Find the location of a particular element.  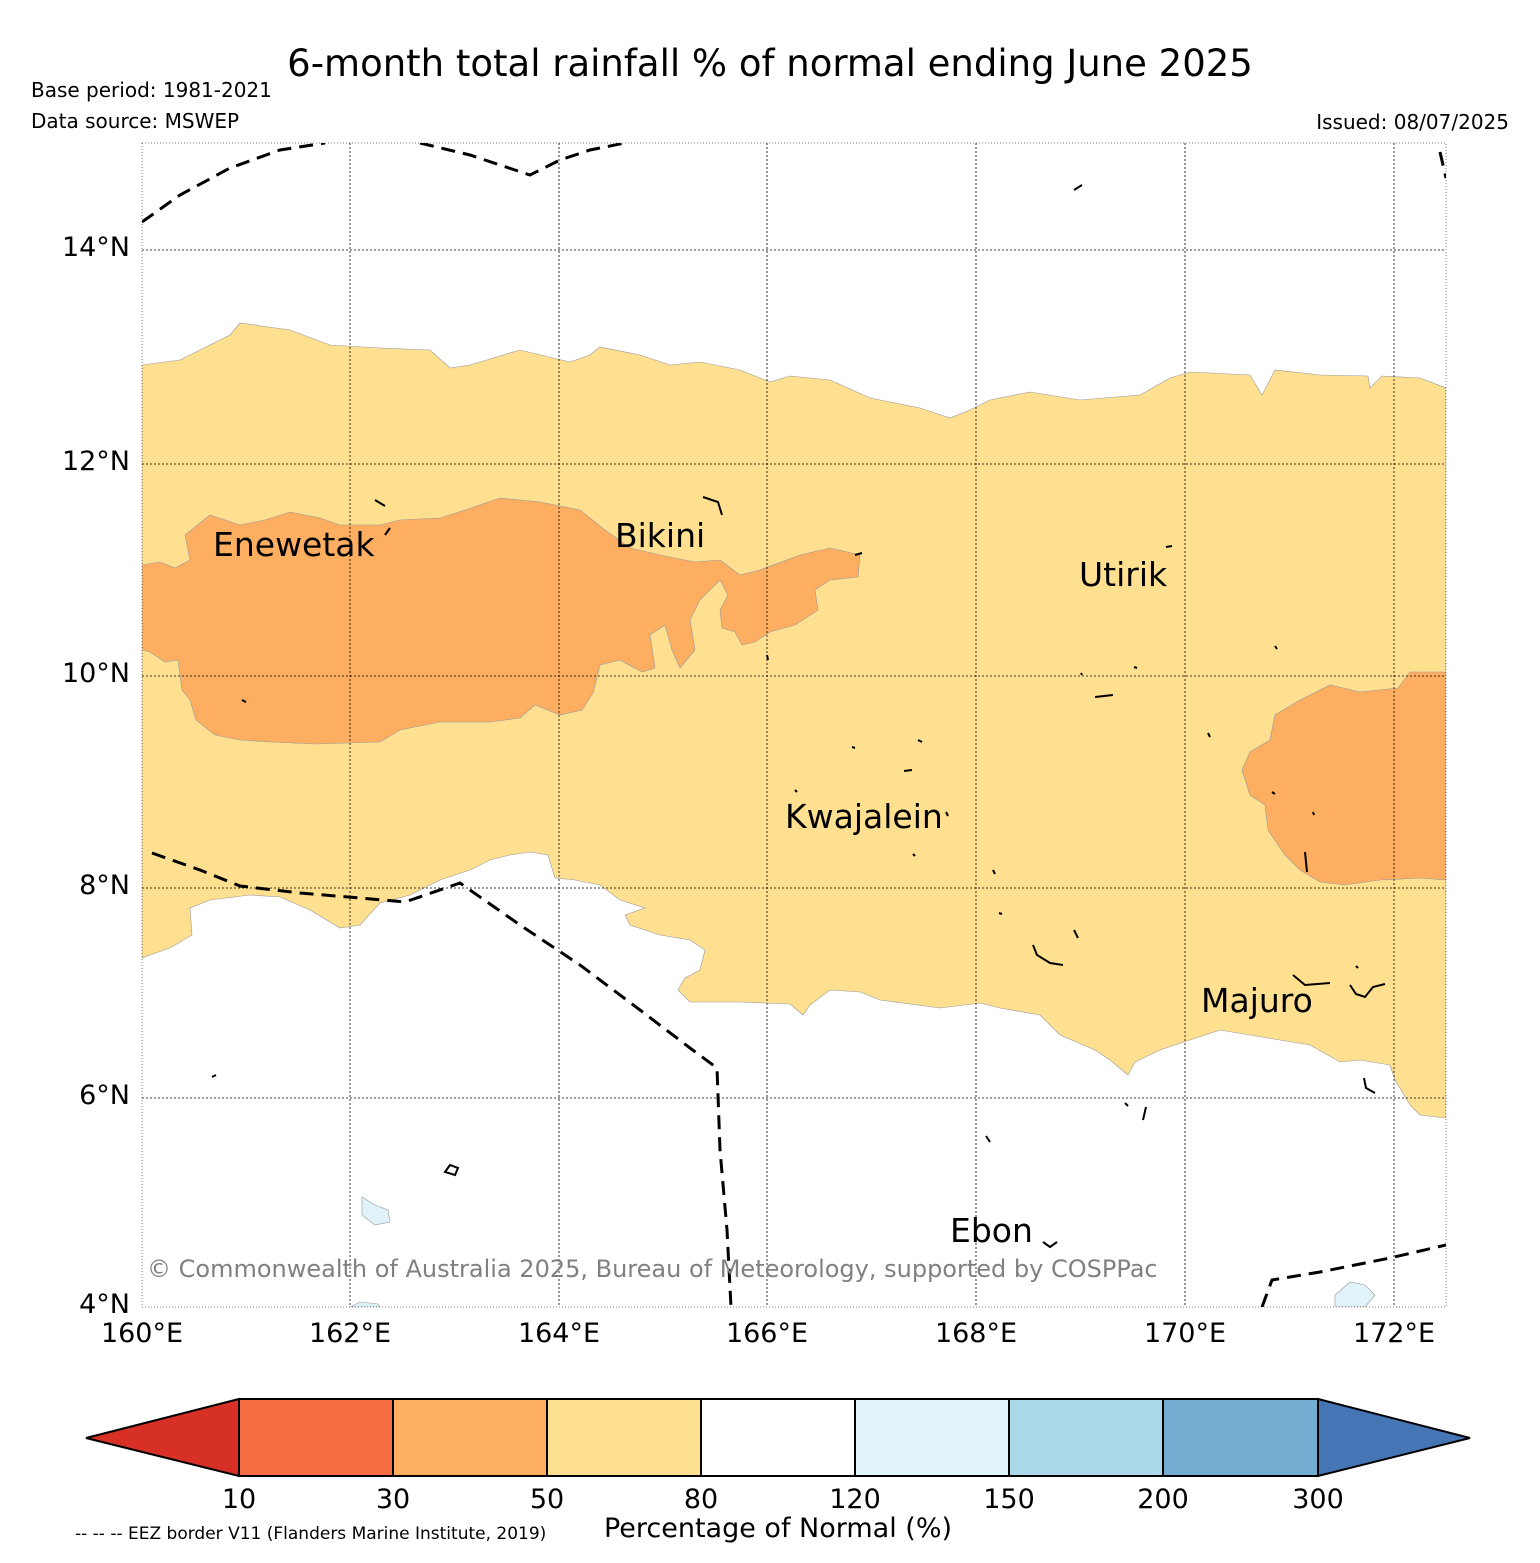

lon-label: 168°E is located at coordinates (976, 1333).